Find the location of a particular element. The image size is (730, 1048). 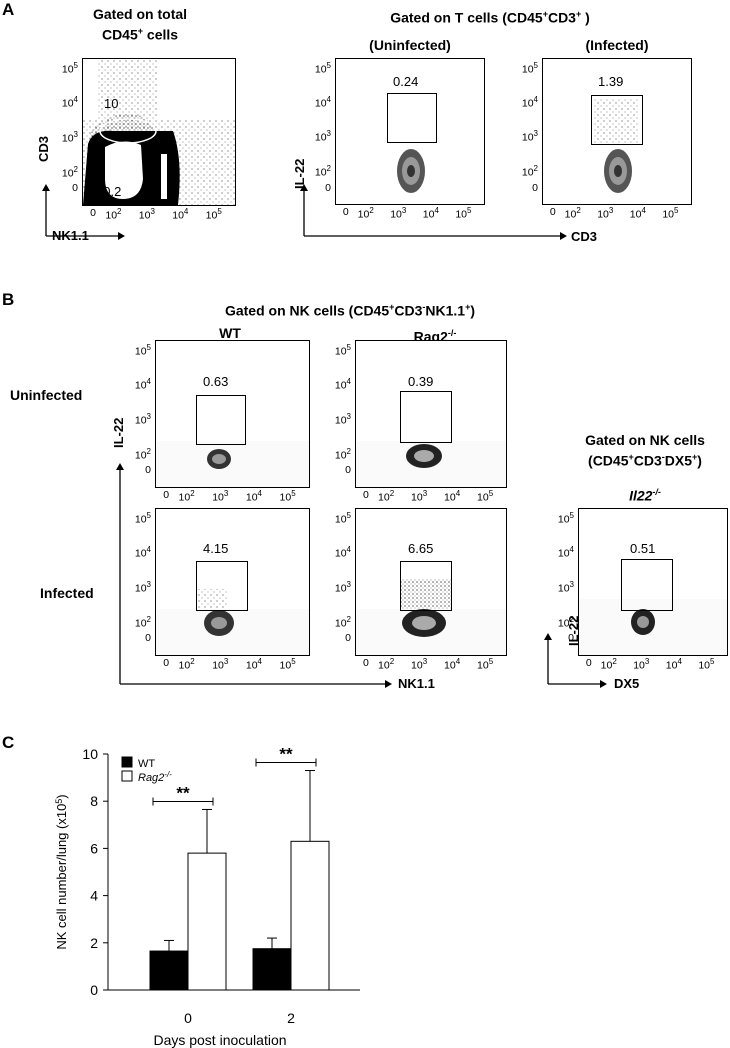

header-total-line1: Gated on total is located at coordinates (140, 14).